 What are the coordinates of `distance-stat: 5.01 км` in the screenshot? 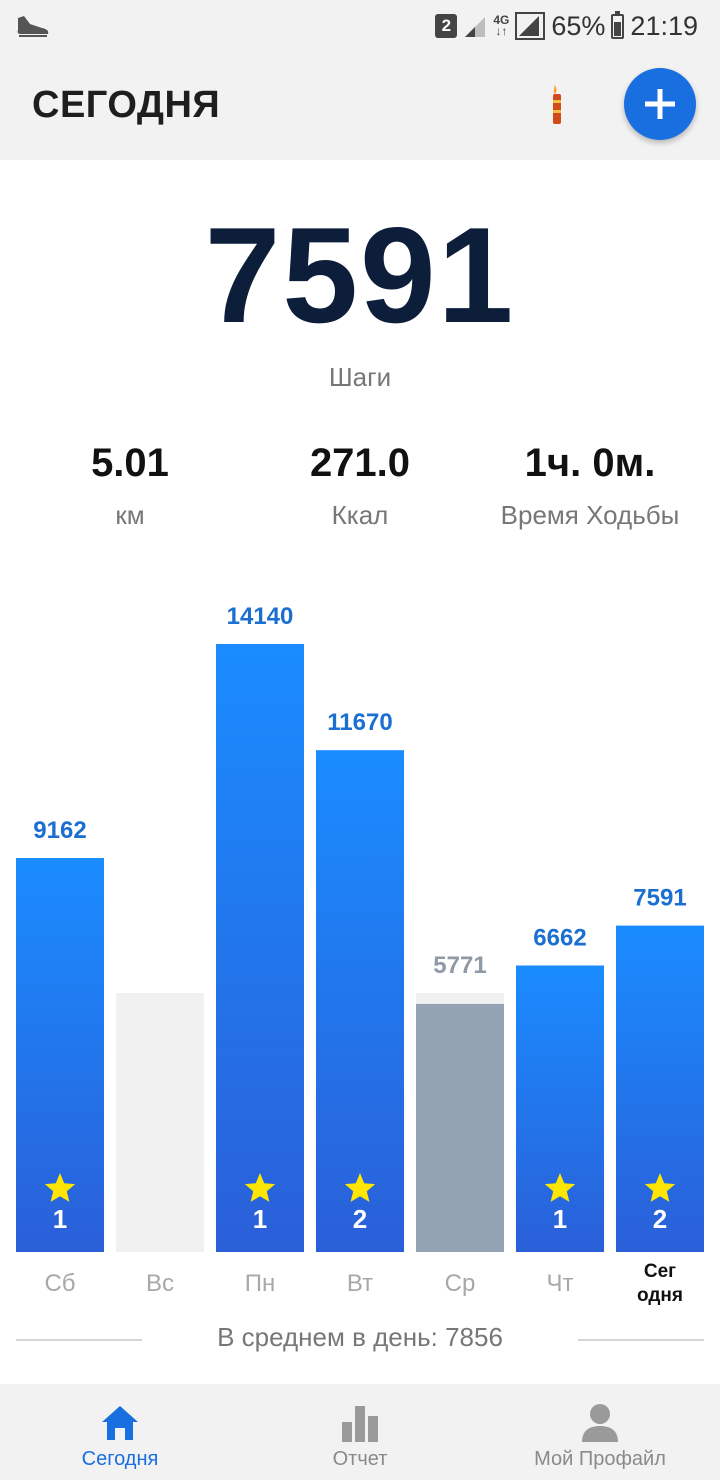 It's located at (130, 485).